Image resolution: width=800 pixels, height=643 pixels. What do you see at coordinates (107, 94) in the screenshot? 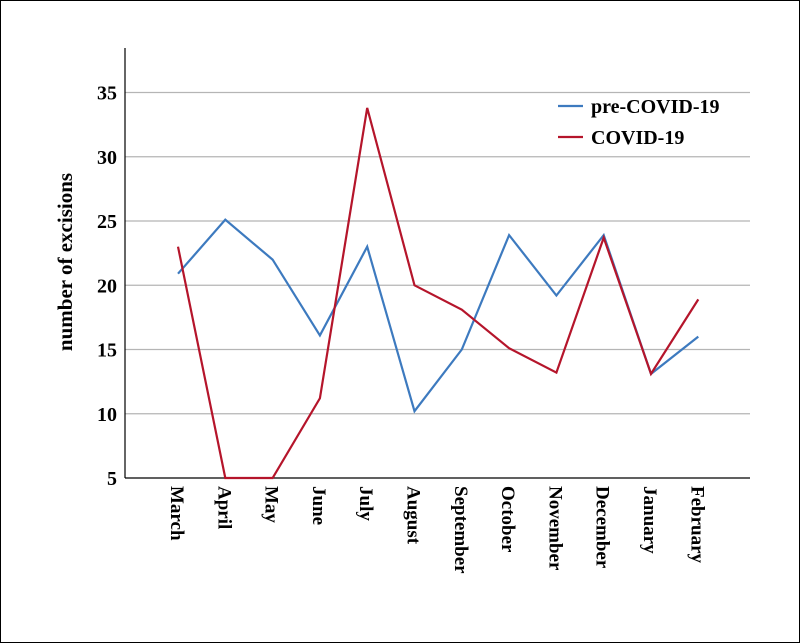
I see `y-tick-label: 35` at bounding box center [107, 94].